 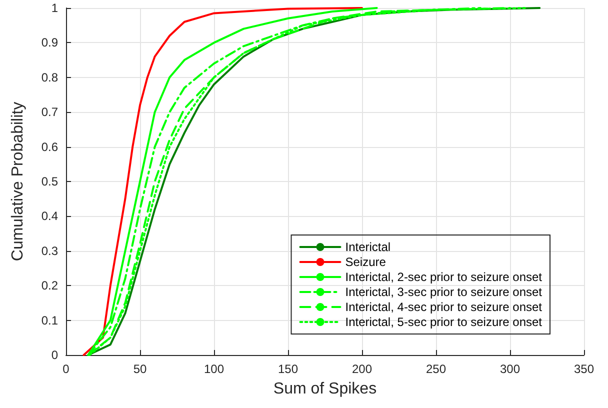 I want to click on y-tick-label: 0.7, so click(x=49, y=112).